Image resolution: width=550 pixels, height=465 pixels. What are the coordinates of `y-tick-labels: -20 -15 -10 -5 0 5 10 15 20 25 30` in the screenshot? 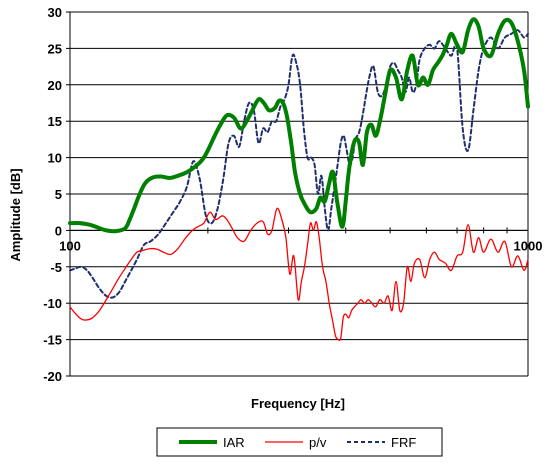 It's located at (52, 194).